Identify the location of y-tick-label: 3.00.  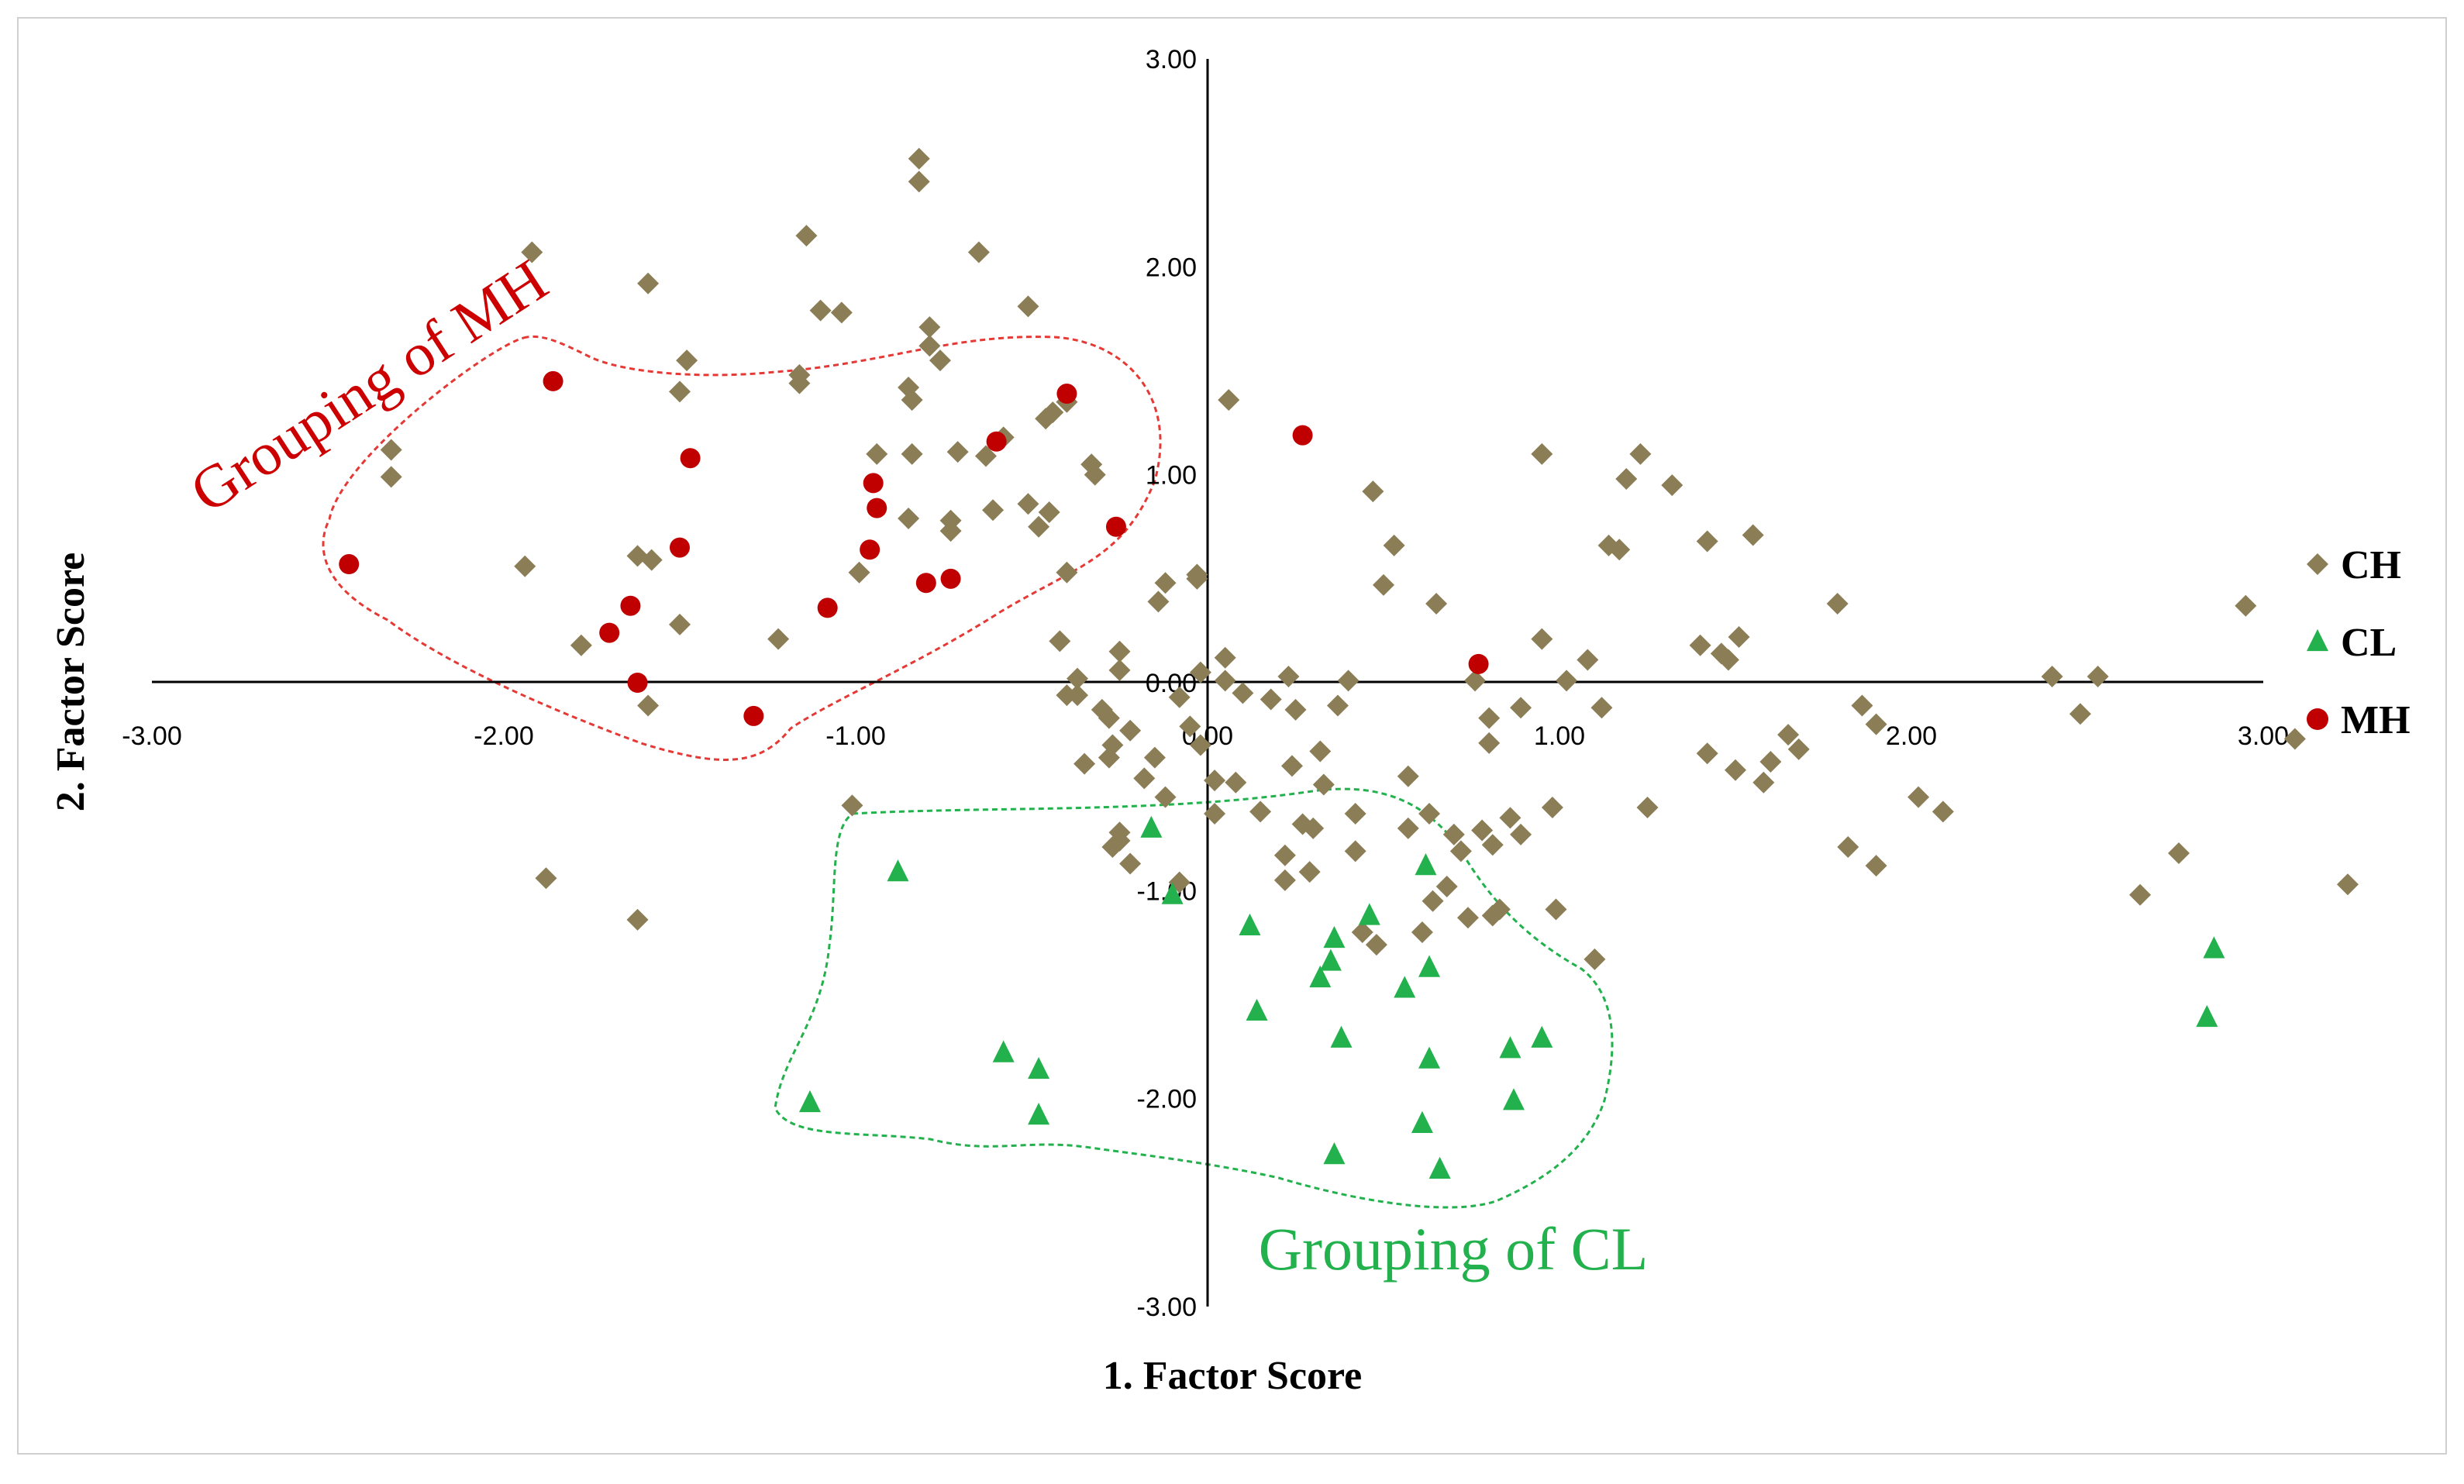
(1171, 59).